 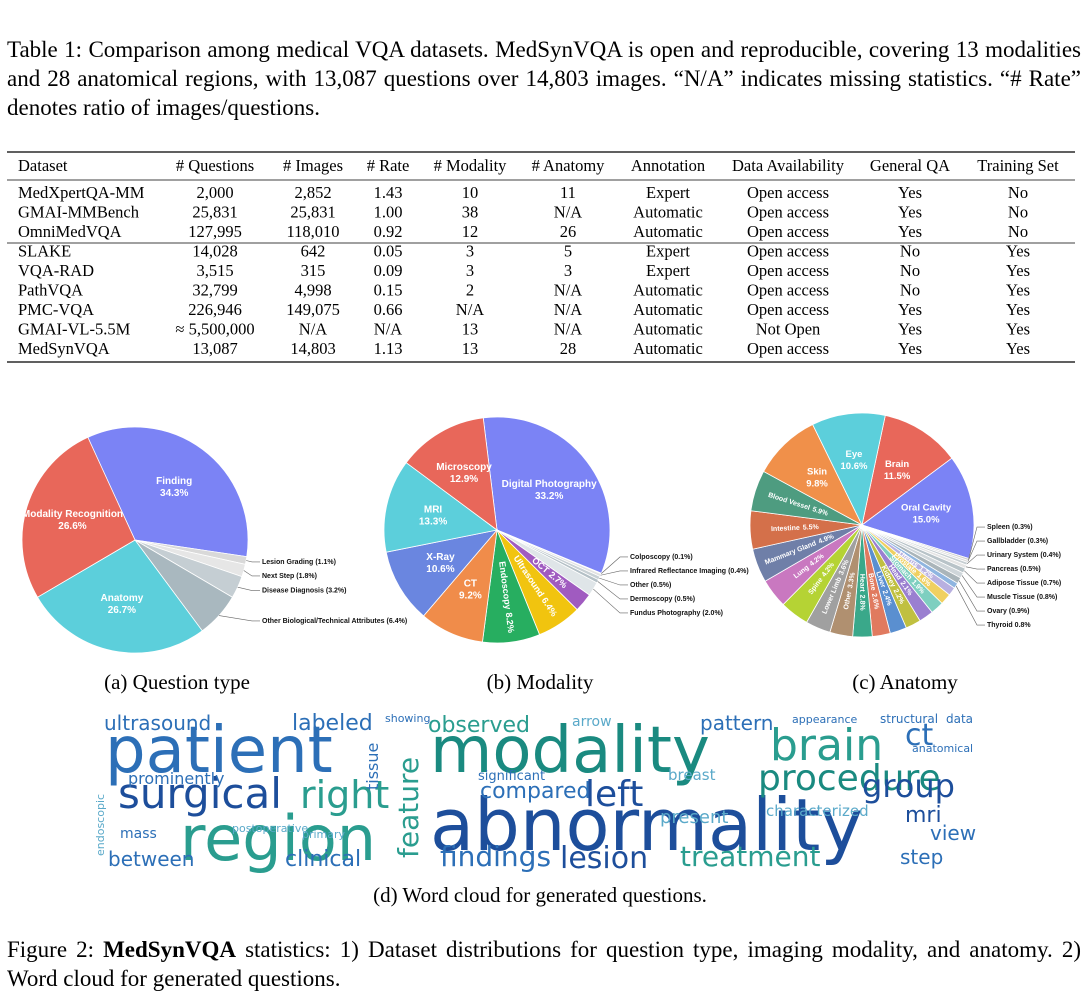 I want to click on cloud-word: mri, so click(x=923, y=815).